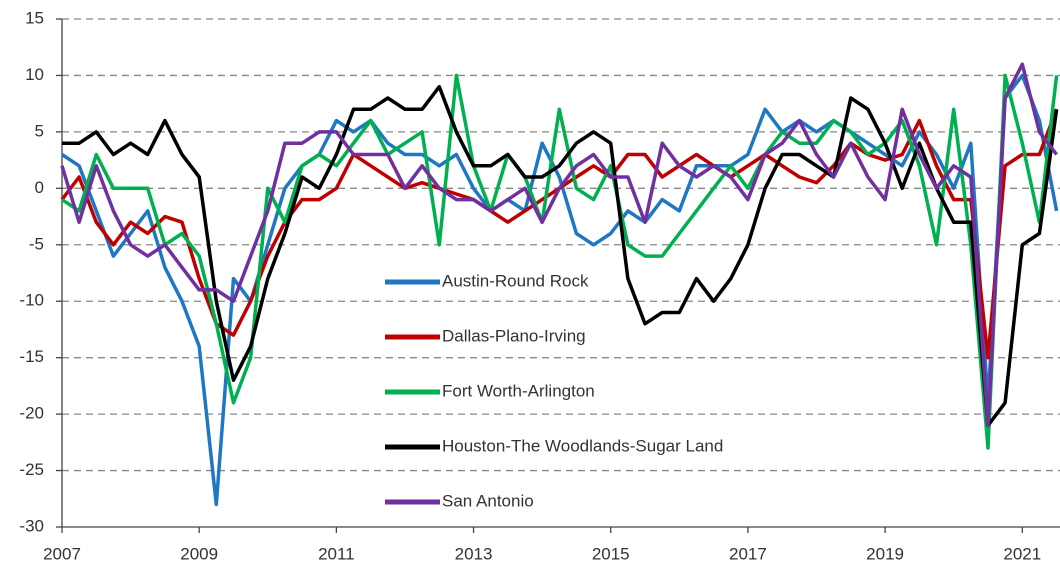 The image size is (1060, 570). What do you see at coordinates (36, 243) in the screenshot?
I see `y-tick-label: -5` at bounding box center [36, 243].